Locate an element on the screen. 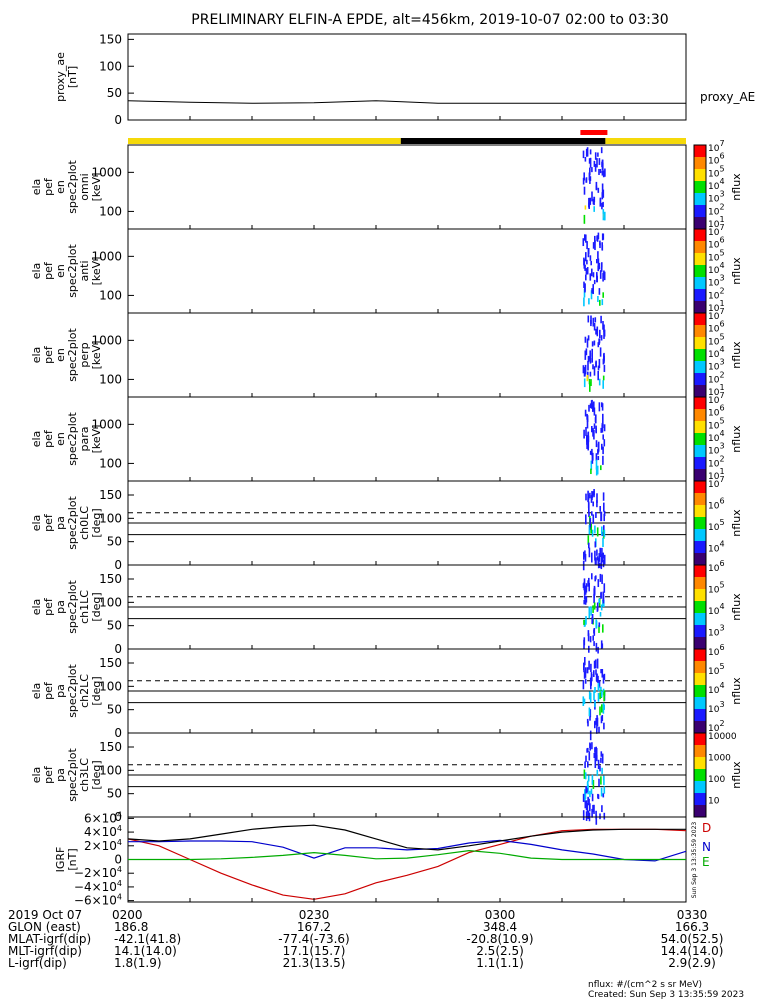 The width and height of the screenshot is (775, 1000). footer-row-value: 348.4 is located at coordinates (500, 927).